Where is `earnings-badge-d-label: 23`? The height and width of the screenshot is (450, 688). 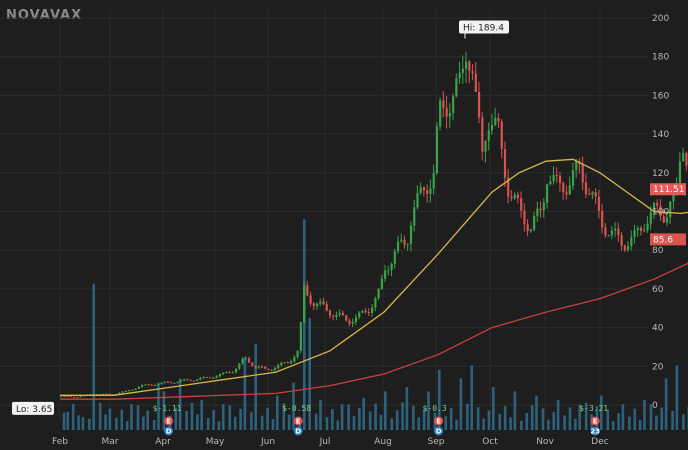
earnings-badge-d-label: 23 is located at coordinates (595, 432).